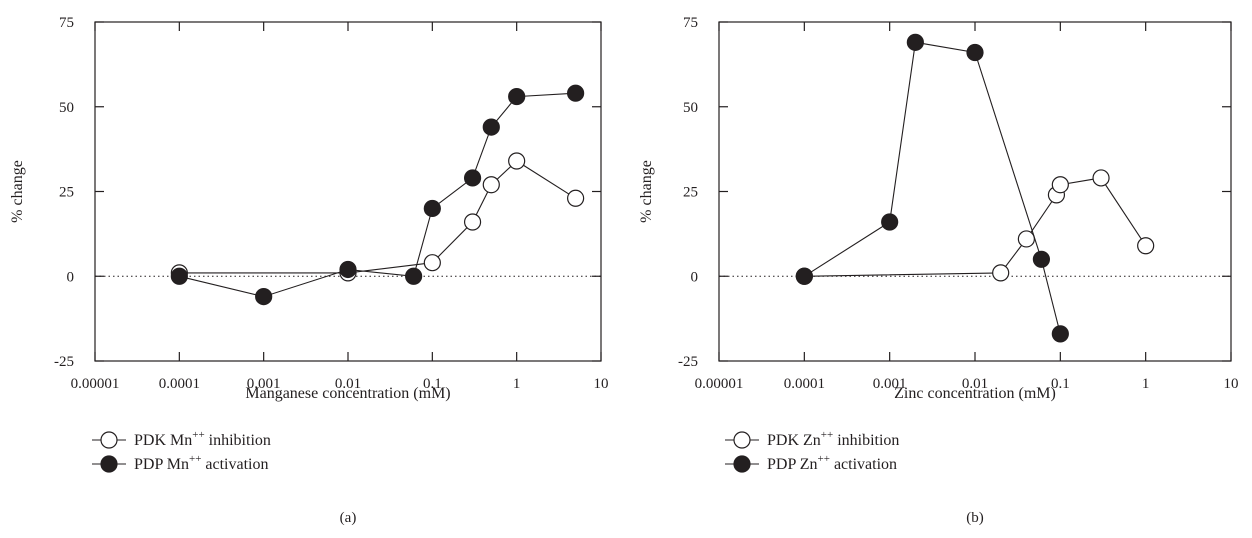 The height and width of the screenshot is (538, 1252). What do you see at coordinates (347, 393) in the screenshot?
I see `x-axis-label: Manganese concentration (mM)` at bounding box center [347, 393].